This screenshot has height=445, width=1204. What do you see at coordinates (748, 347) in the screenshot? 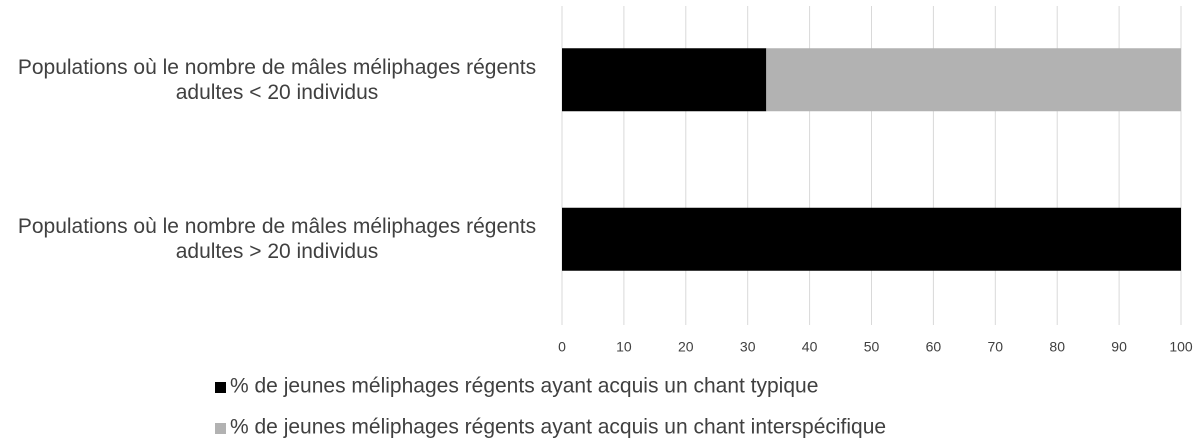
I see `x-tick-label: 30` at bounding box center [748, 347].